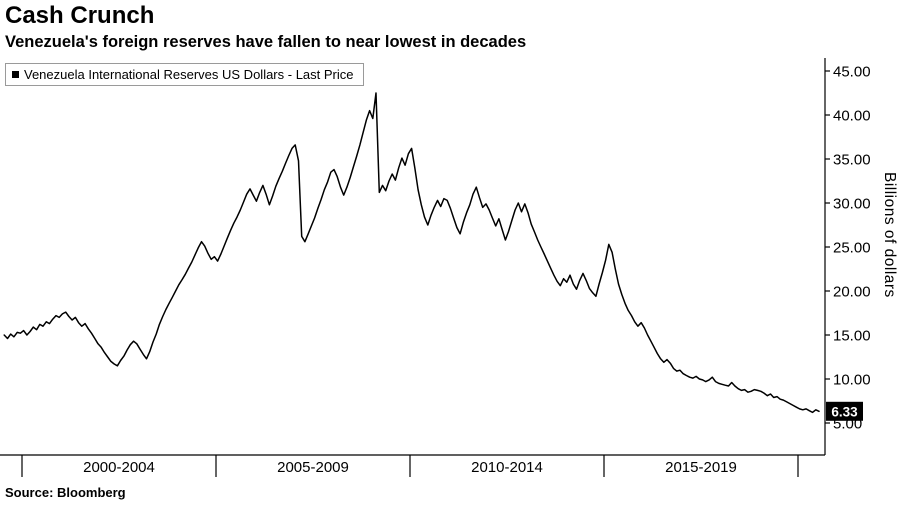 The image size is (900, 506). Describe the element at coordinates (852, 116) in the screenshot. I see `y-tick-label: 40.00` at that location.